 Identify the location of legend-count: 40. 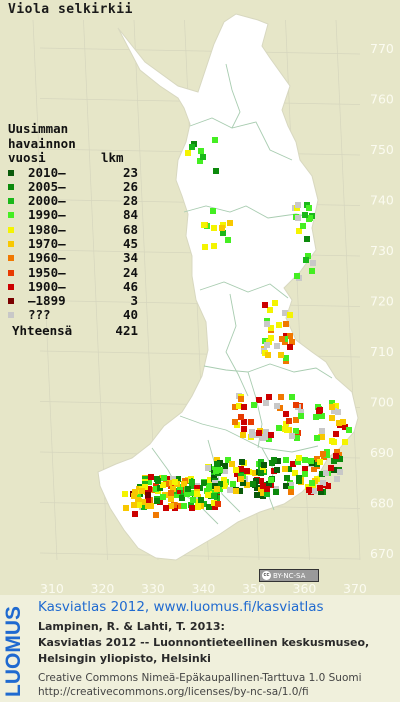
(130, 315).